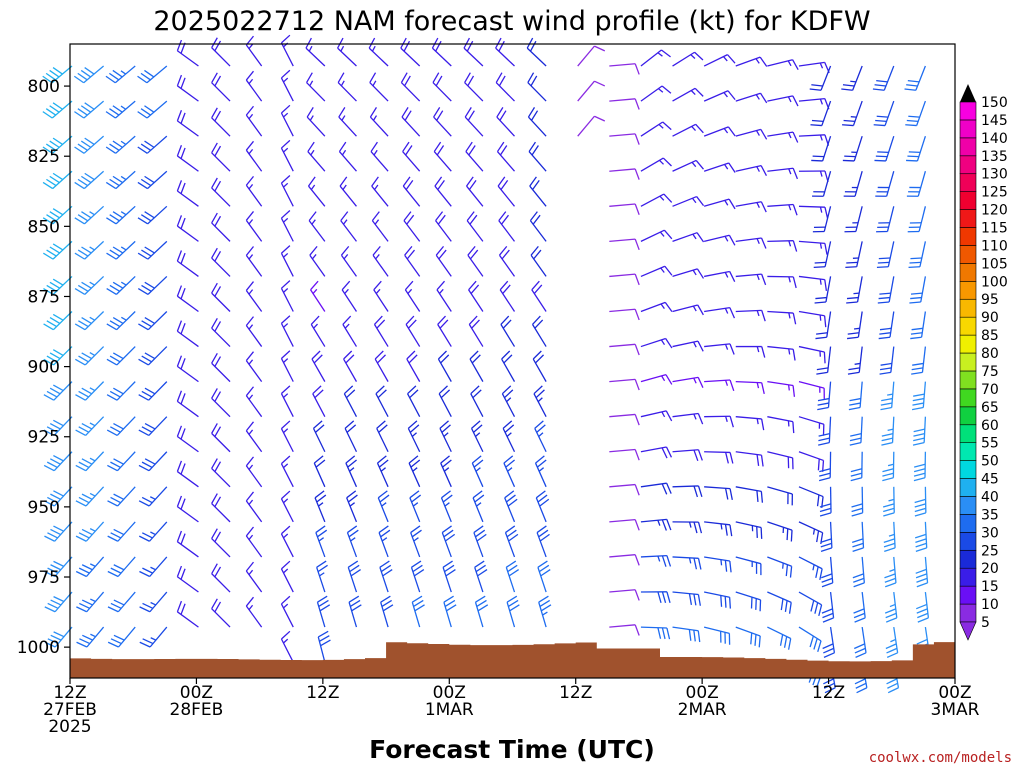 This screenshot has height=768, width=1024. What do you see at coordinates (990, 300) in the screenshot?
I see `colorbar-label: 95` at bounding box center [990, 300].